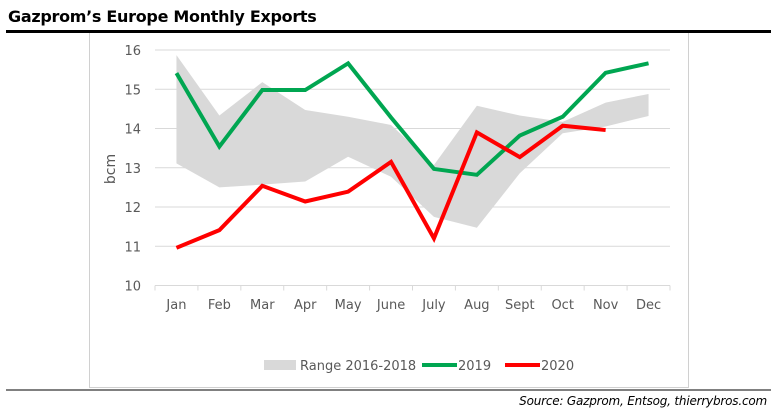  Describe the element at coordinates (132, 130) in the screenshot. I see `y-tick-label: 14` at that location.